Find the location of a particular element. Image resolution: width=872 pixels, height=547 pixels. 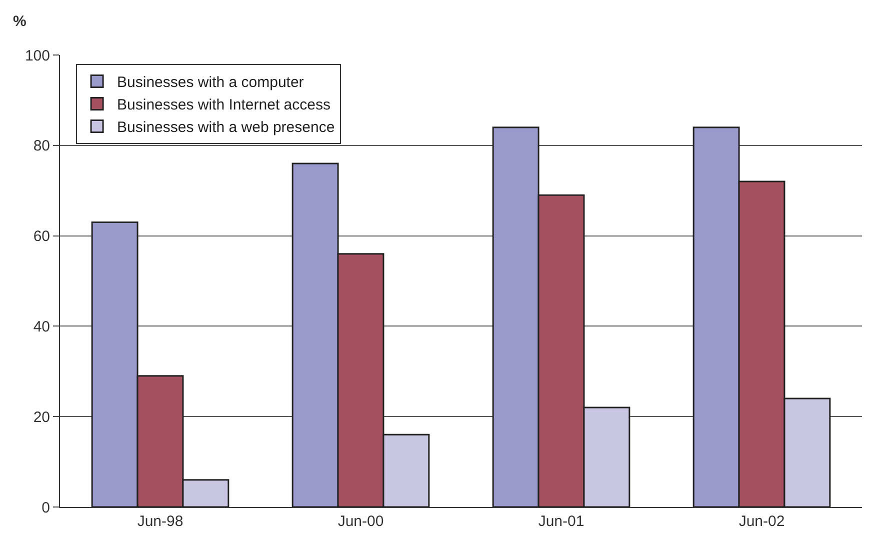

y-axis-title: % is located at coordinates (19, 21).